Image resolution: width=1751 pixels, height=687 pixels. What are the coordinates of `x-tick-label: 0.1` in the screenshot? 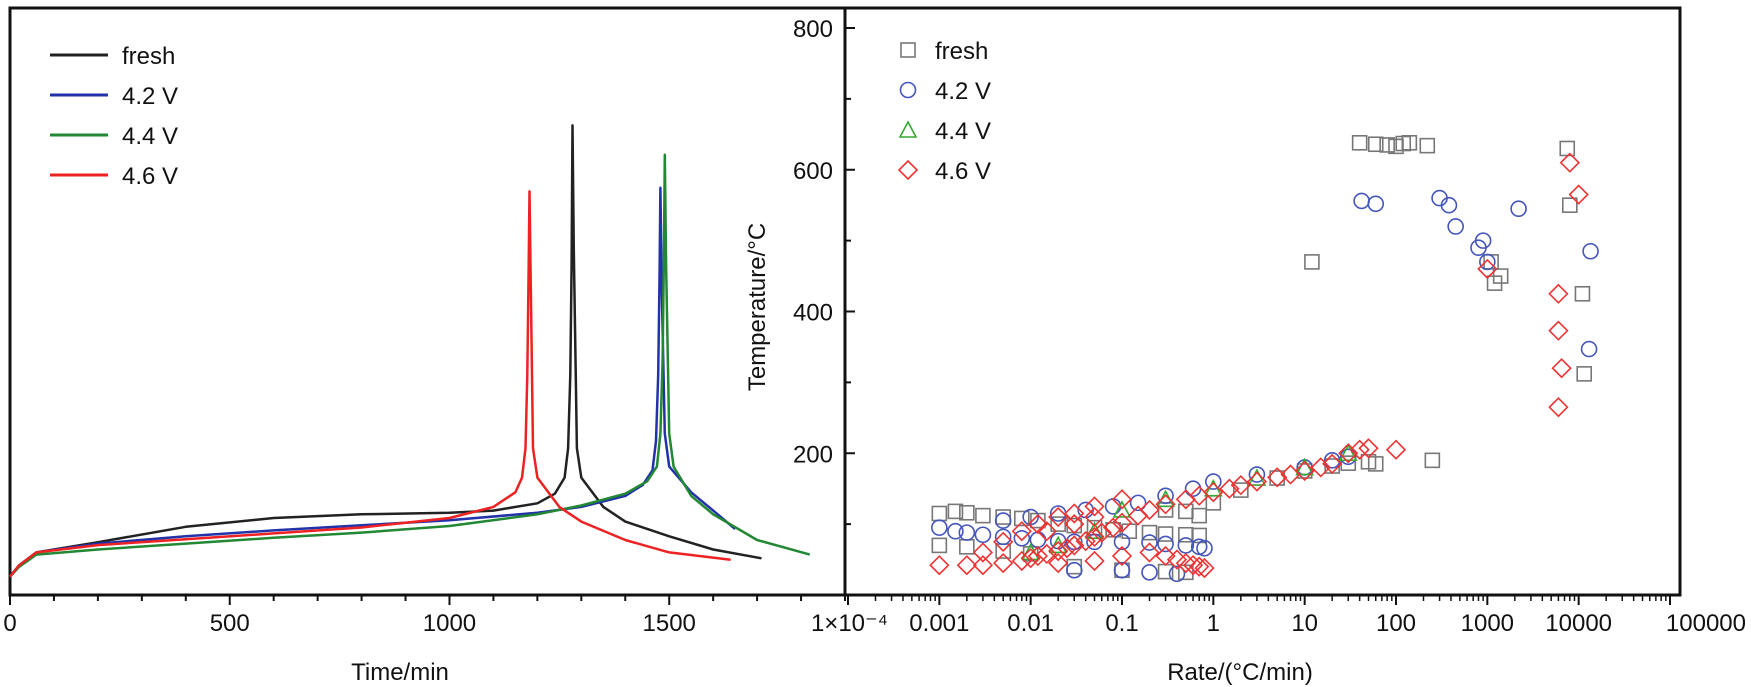 It's located at (1121, 623).